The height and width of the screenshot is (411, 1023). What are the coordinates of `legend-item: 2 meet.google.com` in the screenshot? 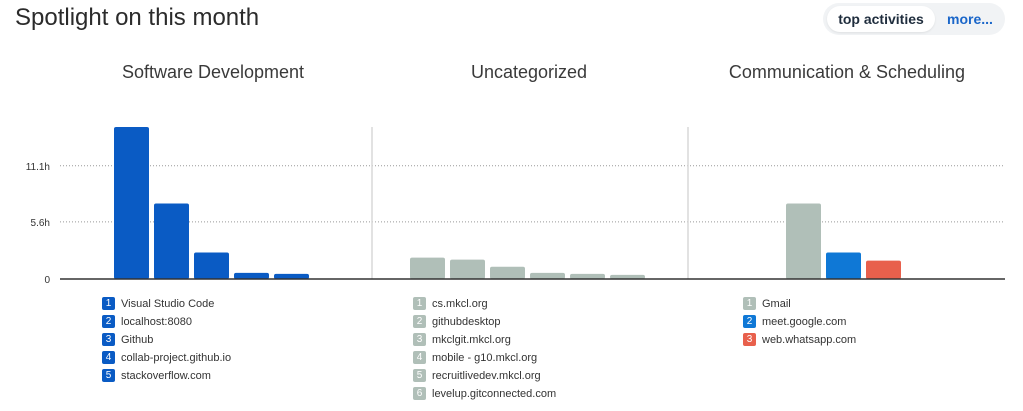 It's located at (799, 322).